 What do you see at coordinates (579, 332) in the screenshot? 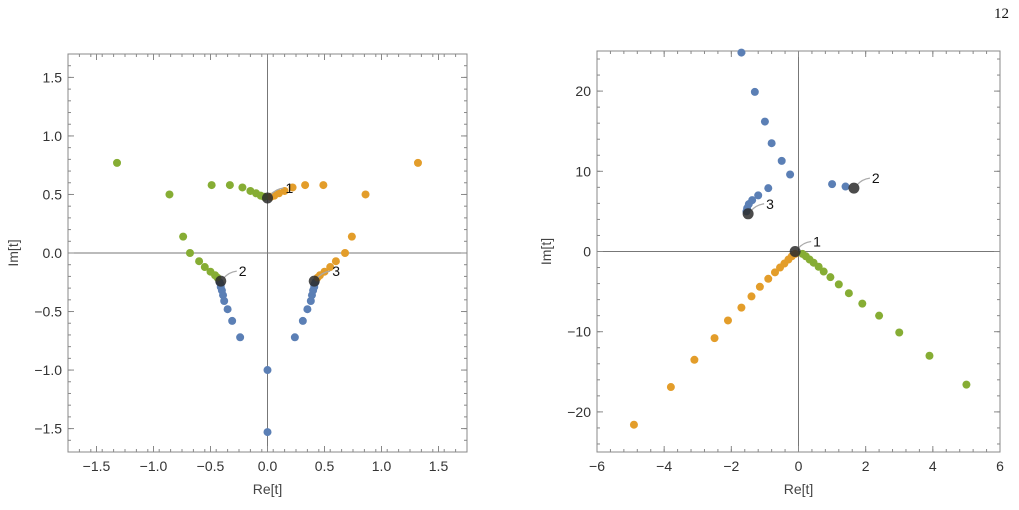
I see `chart2-y-tick-label: −10` at bounding box center [579, 332].